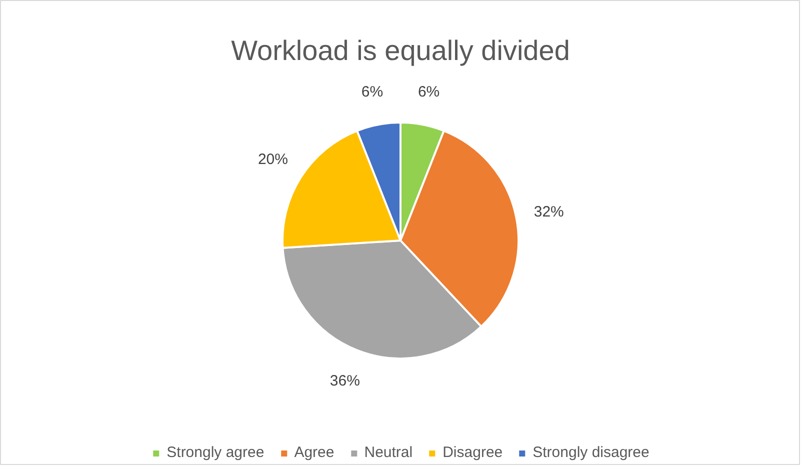 The image size is (802, 467). I want to click on data-label: 32%, so click(549, 212).